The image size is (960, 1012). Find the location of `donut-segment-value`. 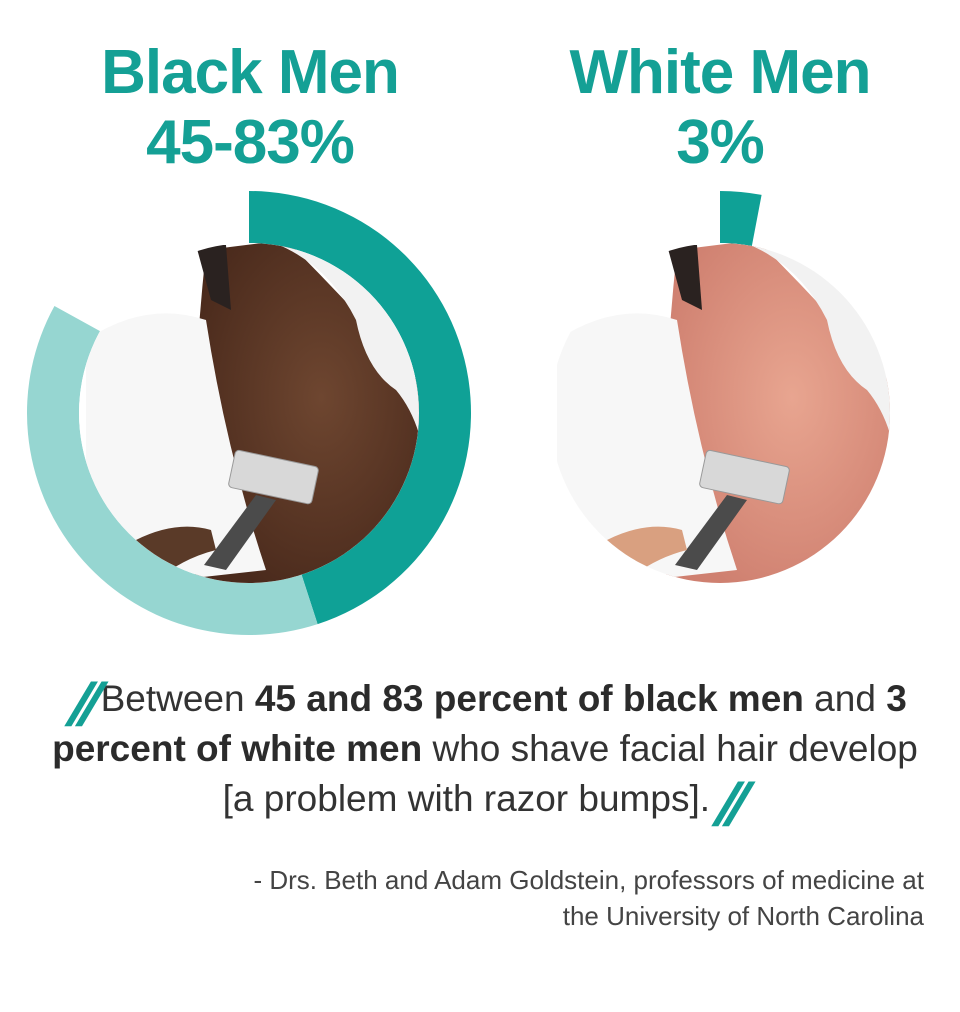

donut-segment-value is located at coordinates (741, 219).